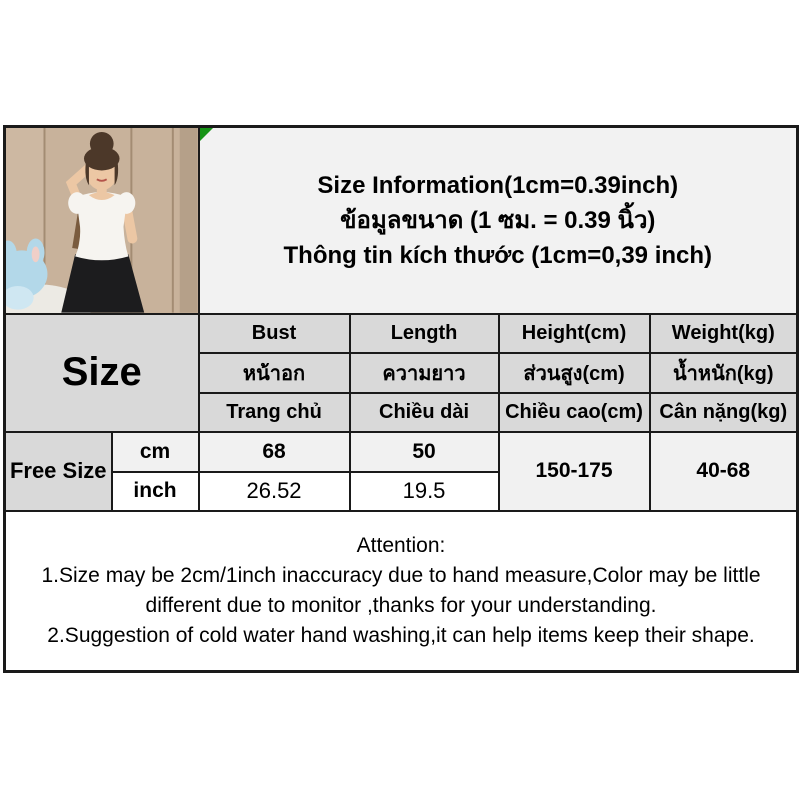 Image resolution: width=800 pixels, height=800 pixels. What do you see at coordinates (574, 412) in the screenshot?
I see `col-header-height-vi: Chiều cao(cm)` at bounding box center [574, 412].